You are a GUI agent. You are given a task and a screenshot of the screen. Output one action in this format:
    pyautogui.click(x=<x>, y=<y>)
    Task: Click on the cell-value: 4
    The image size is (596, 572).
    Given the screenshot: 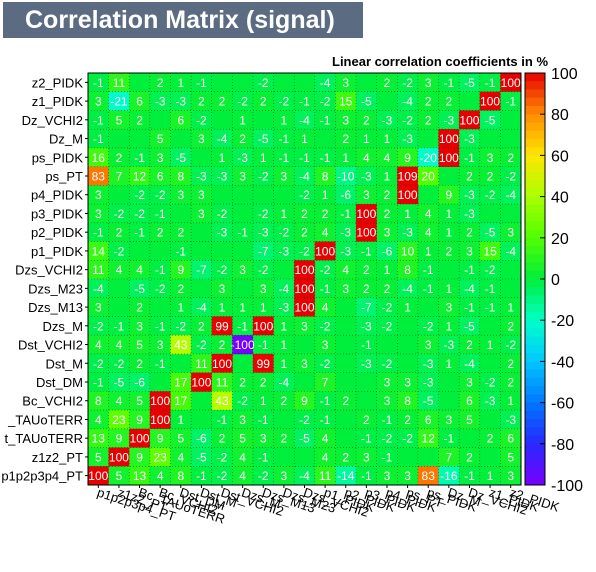 What is the action you would take?
    pyautogui.click(x=119, y=345)
    